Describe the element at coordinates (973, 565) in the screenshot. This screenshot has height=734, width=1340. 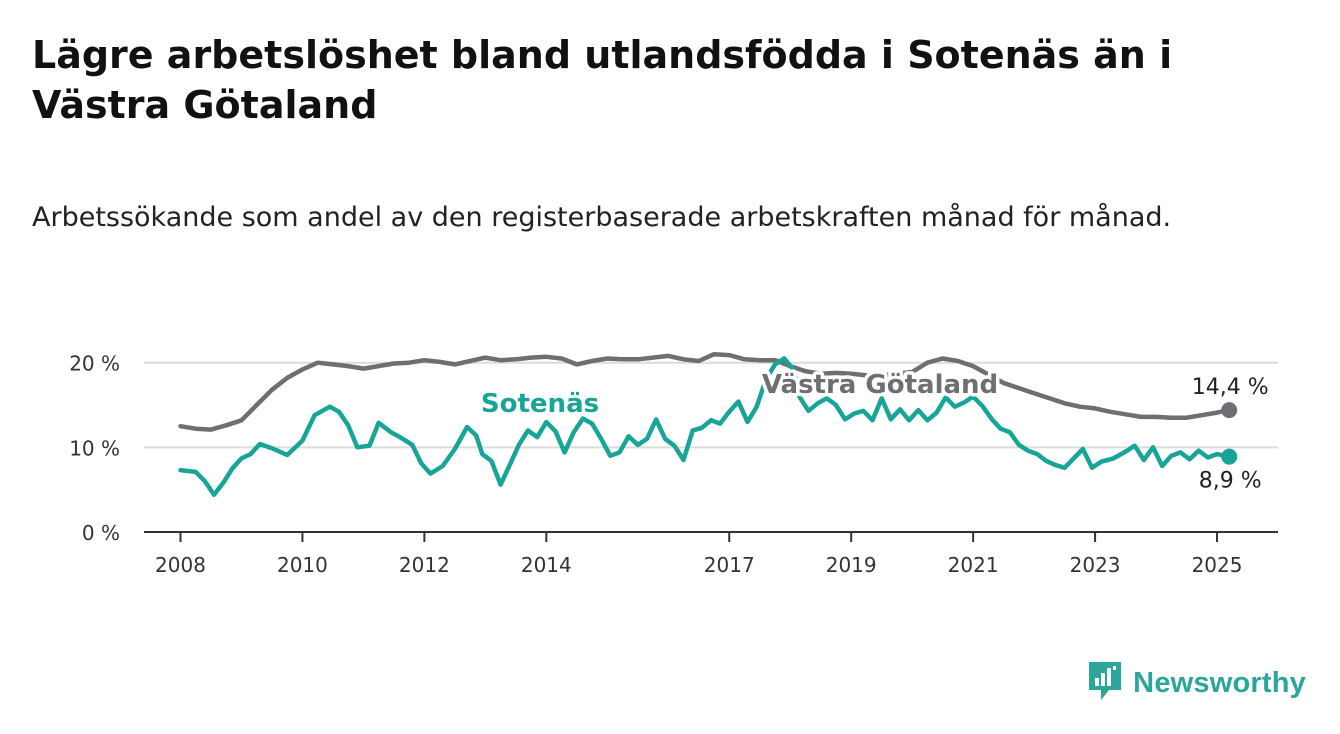
I see `x-tick-label: 2021` at that location.